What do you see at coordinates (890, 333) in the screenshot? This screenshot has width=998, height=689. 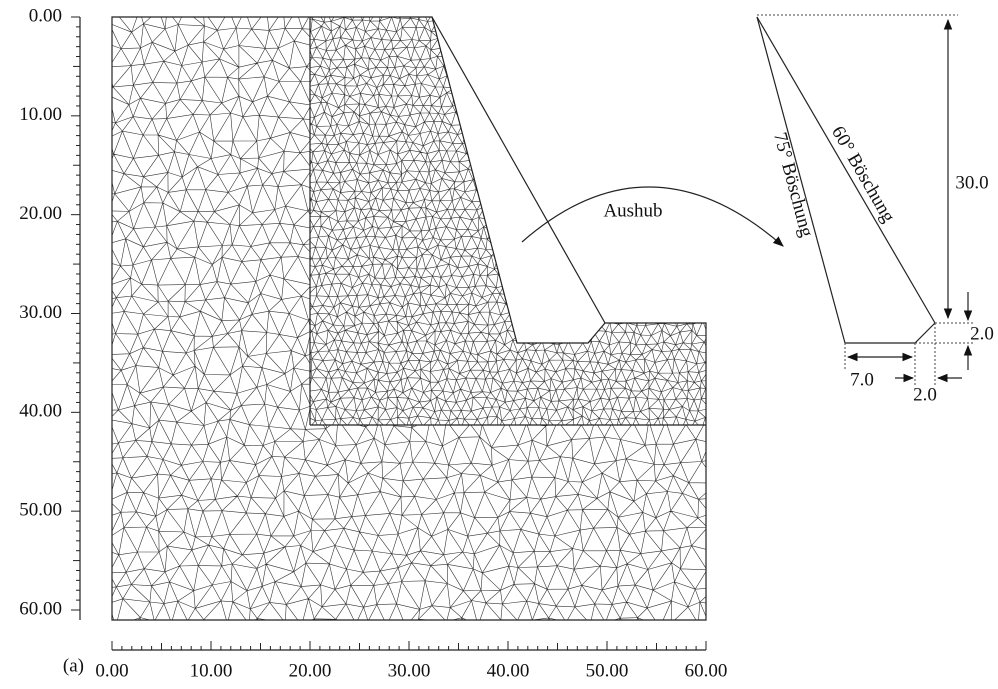 I see `berm` at bounding box center [890, 333].